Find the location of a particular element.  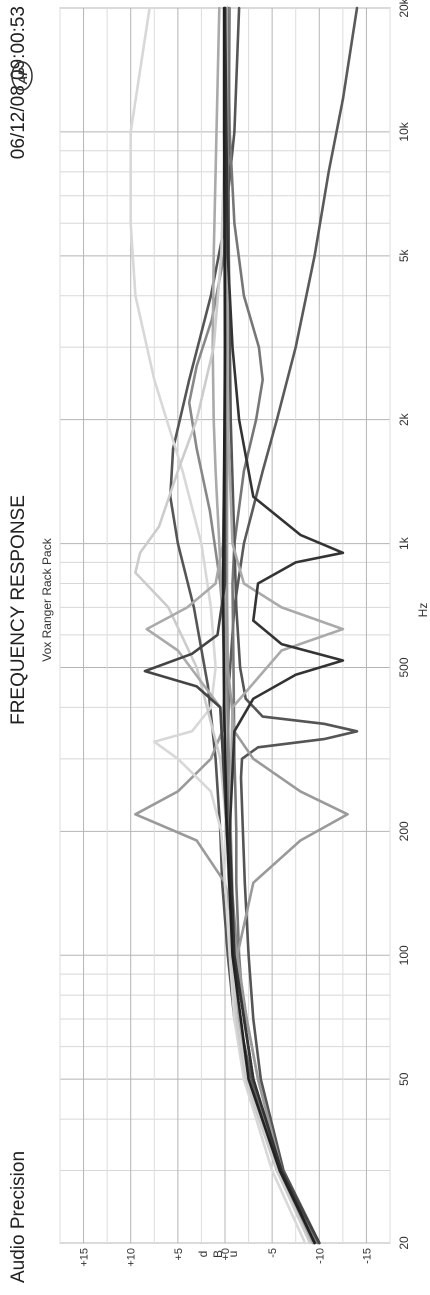

x-tick-label: 50 is located at coordinates (404, 1079).